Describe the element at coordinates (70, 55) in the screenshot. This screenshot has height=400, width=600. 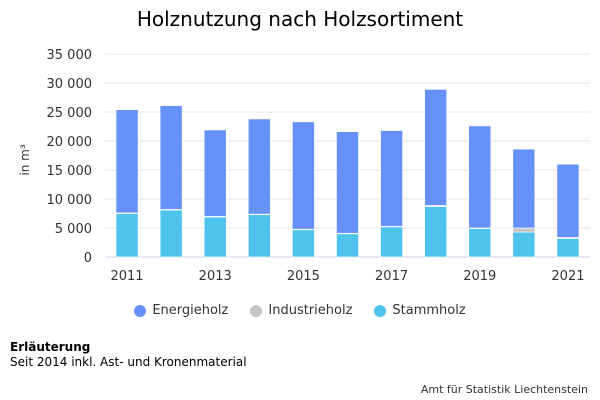
I see `y-tick-label: 35 000` at that location.